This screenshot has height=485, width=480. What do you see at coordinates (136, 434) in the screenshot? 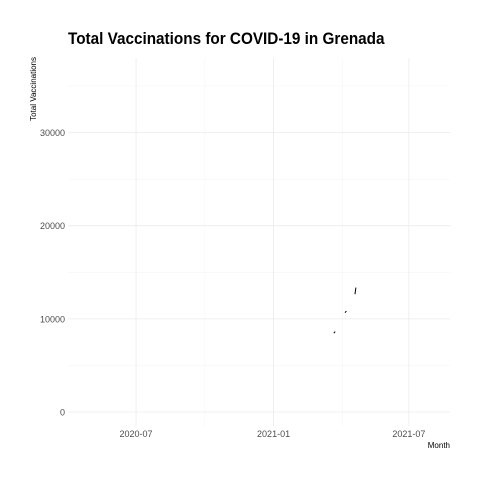
I see `x-tick-label: 2020-07` at bounding box center [136, 434].